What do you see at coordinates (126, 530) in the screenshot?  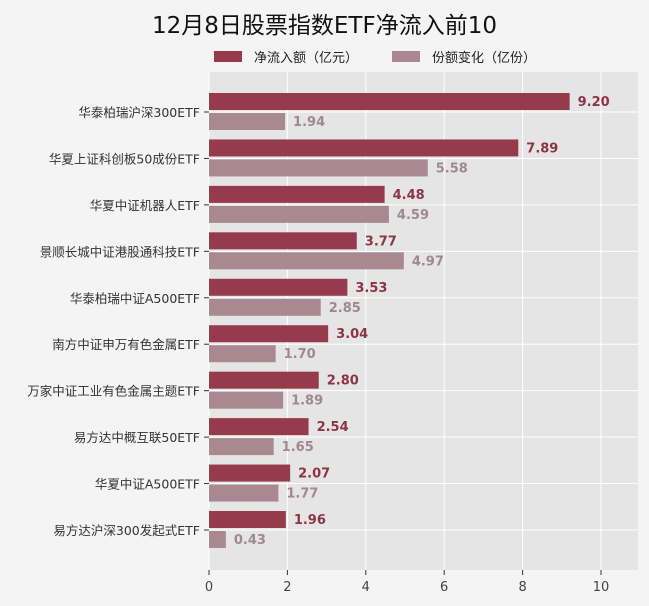 I see `category-label: 易方达沪深300发起式ETF` at bounding box center [126, 530].